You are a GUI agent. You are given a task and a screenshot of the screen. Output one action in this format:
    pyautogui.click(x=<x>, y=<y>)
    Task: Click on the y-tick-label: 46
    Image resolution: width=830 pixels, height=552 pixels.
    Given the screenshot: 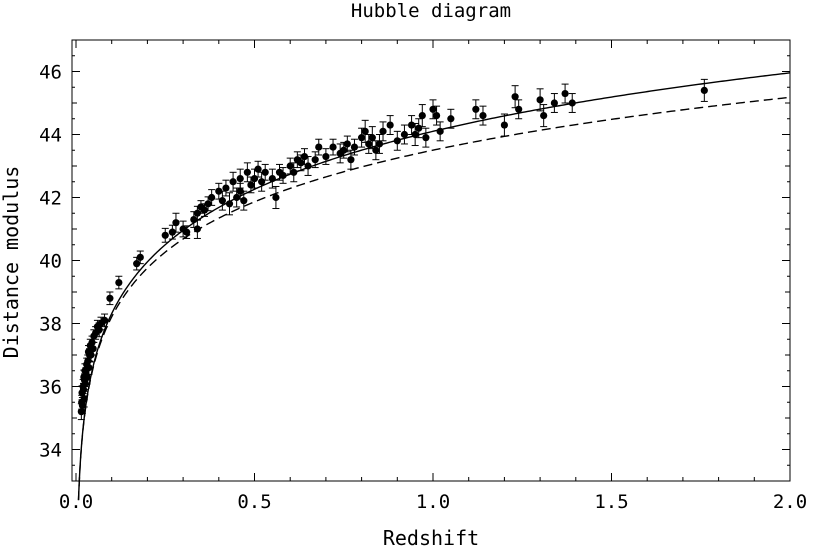 What is the action you would take?
    pyautogui.click(x=50, y=73)
    